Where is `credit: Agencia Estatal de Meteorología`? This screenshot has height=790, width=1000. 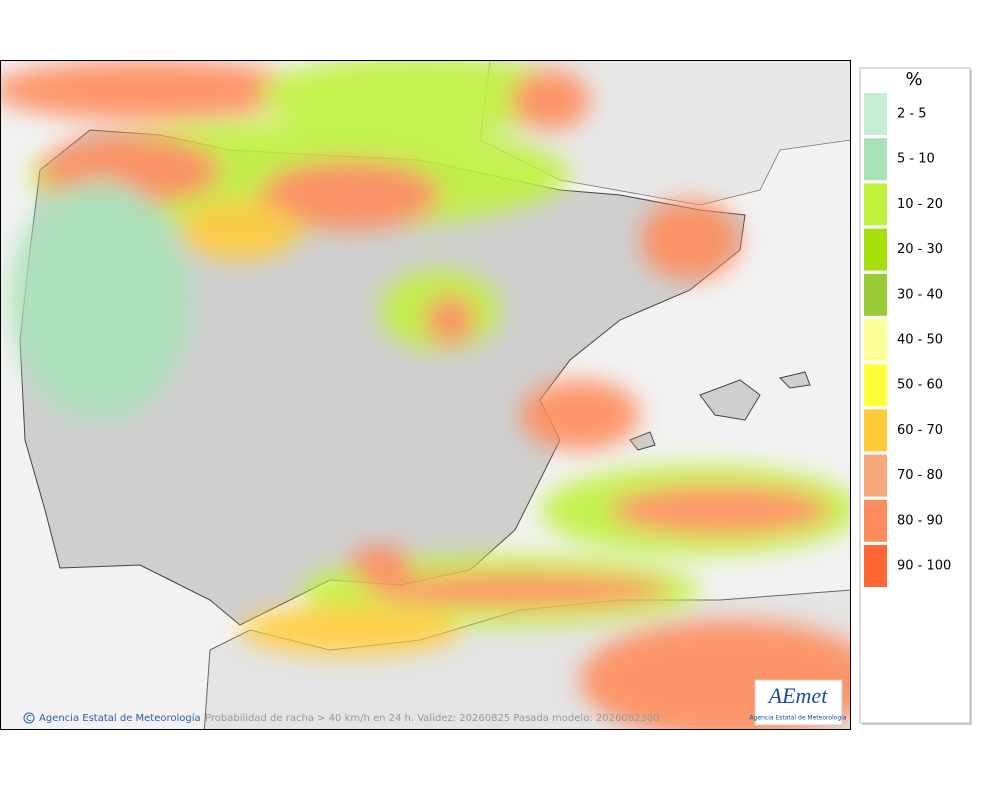 credit: Agencia Estatal de Meteorología is located at coordinates (120, 718).